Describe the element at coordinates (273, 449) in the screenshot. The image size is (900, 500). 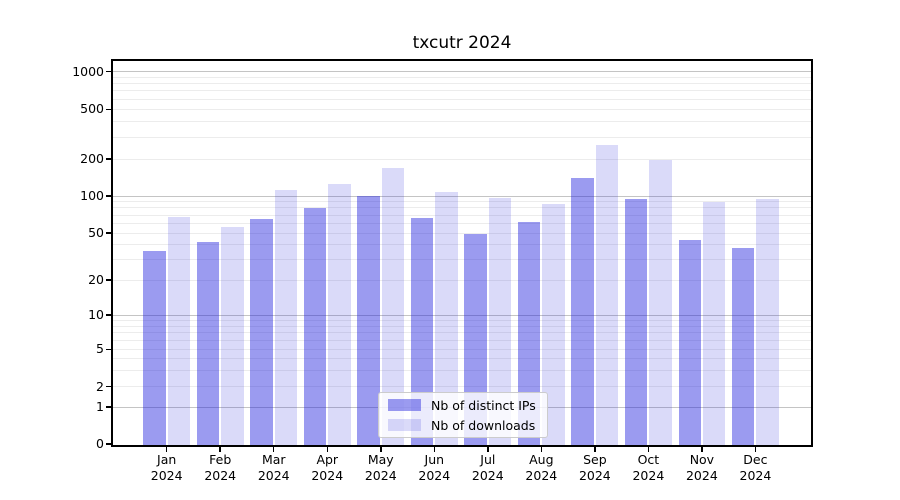
I see `x-tick-mark-mar` at that location.